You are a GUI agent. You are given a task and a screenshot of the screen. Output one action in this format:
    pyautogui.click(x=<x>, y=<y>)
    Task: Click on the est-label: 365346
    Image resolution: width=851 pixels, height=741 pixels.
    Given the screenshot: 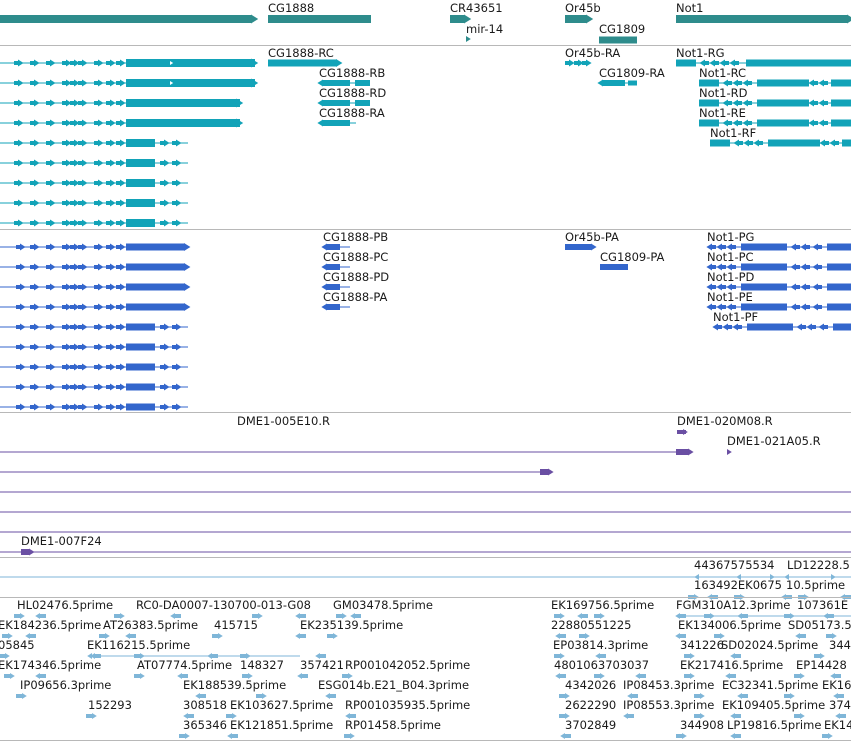 What is the action you would take?
    pyautogui.click(x=205, y=725)
    